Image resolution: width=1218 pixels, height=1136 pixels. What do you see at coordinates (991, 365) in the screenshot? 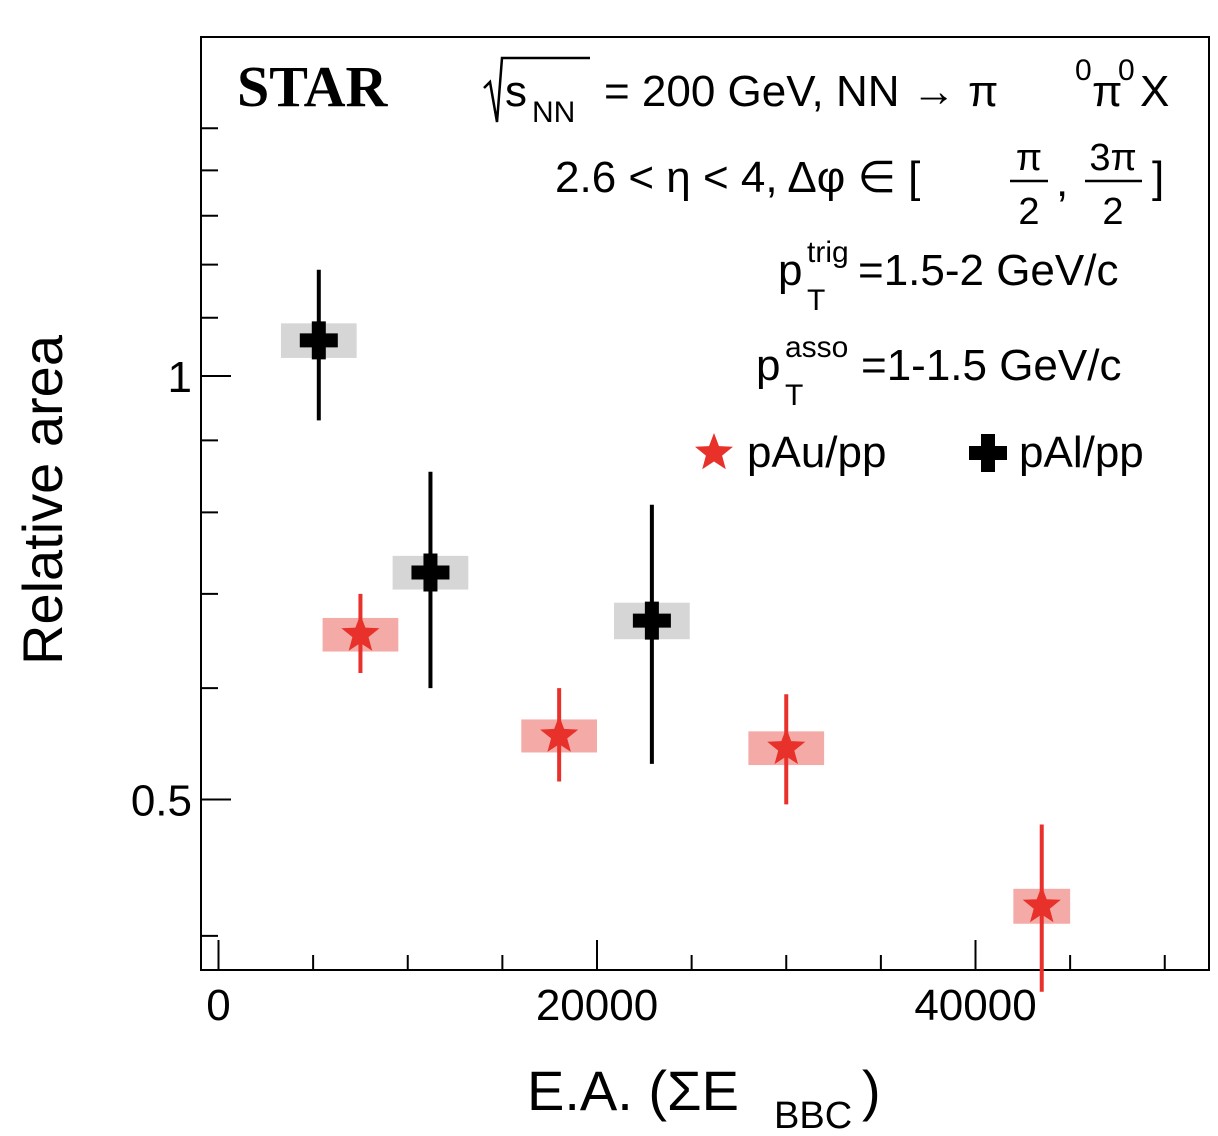
I see `pt-asso-range: =1-1.5 GeV/c` at bounding box center [991, 365].